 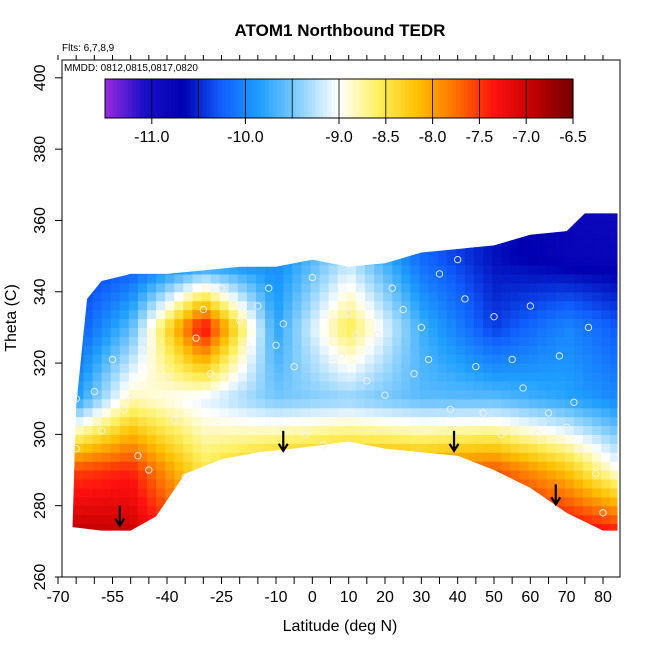 I want to click on x-tick-label: -10, so click(x=275, y=597).